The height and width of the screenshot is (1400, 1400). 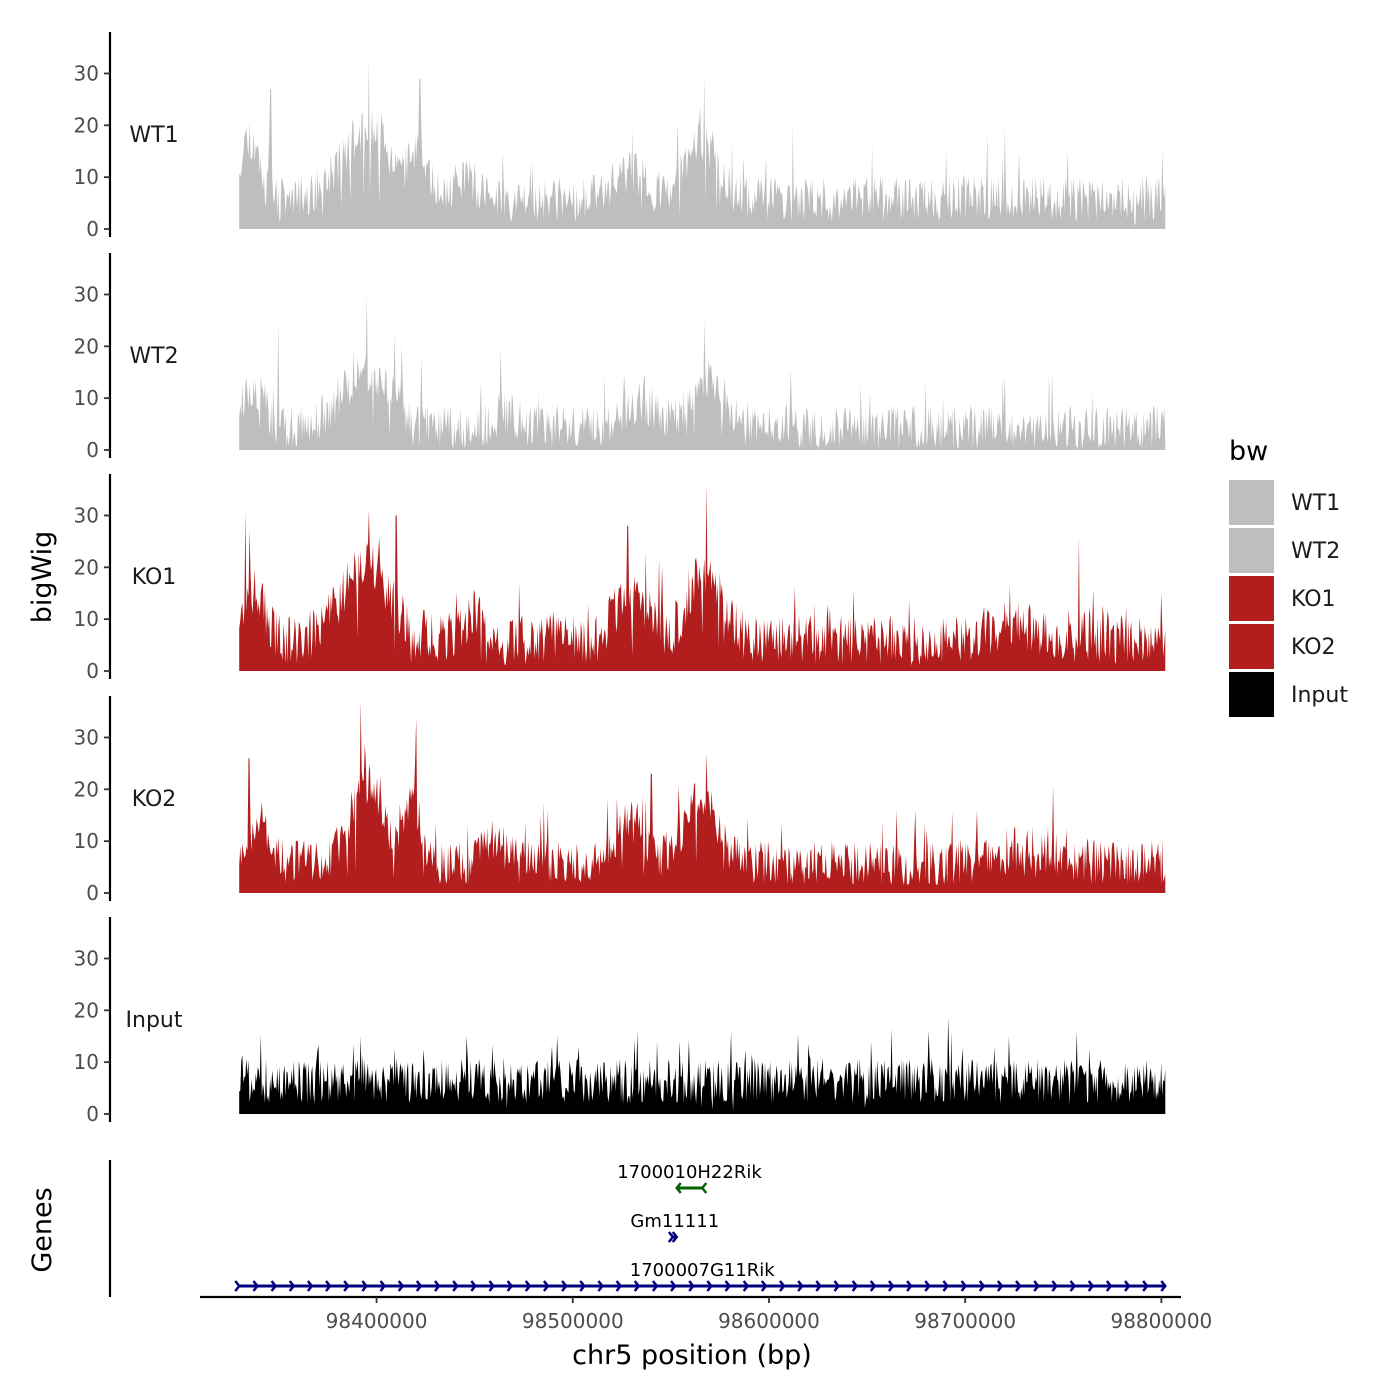 I want to click on x-tick-label: 98800000, so click(x=1161, y=1321).